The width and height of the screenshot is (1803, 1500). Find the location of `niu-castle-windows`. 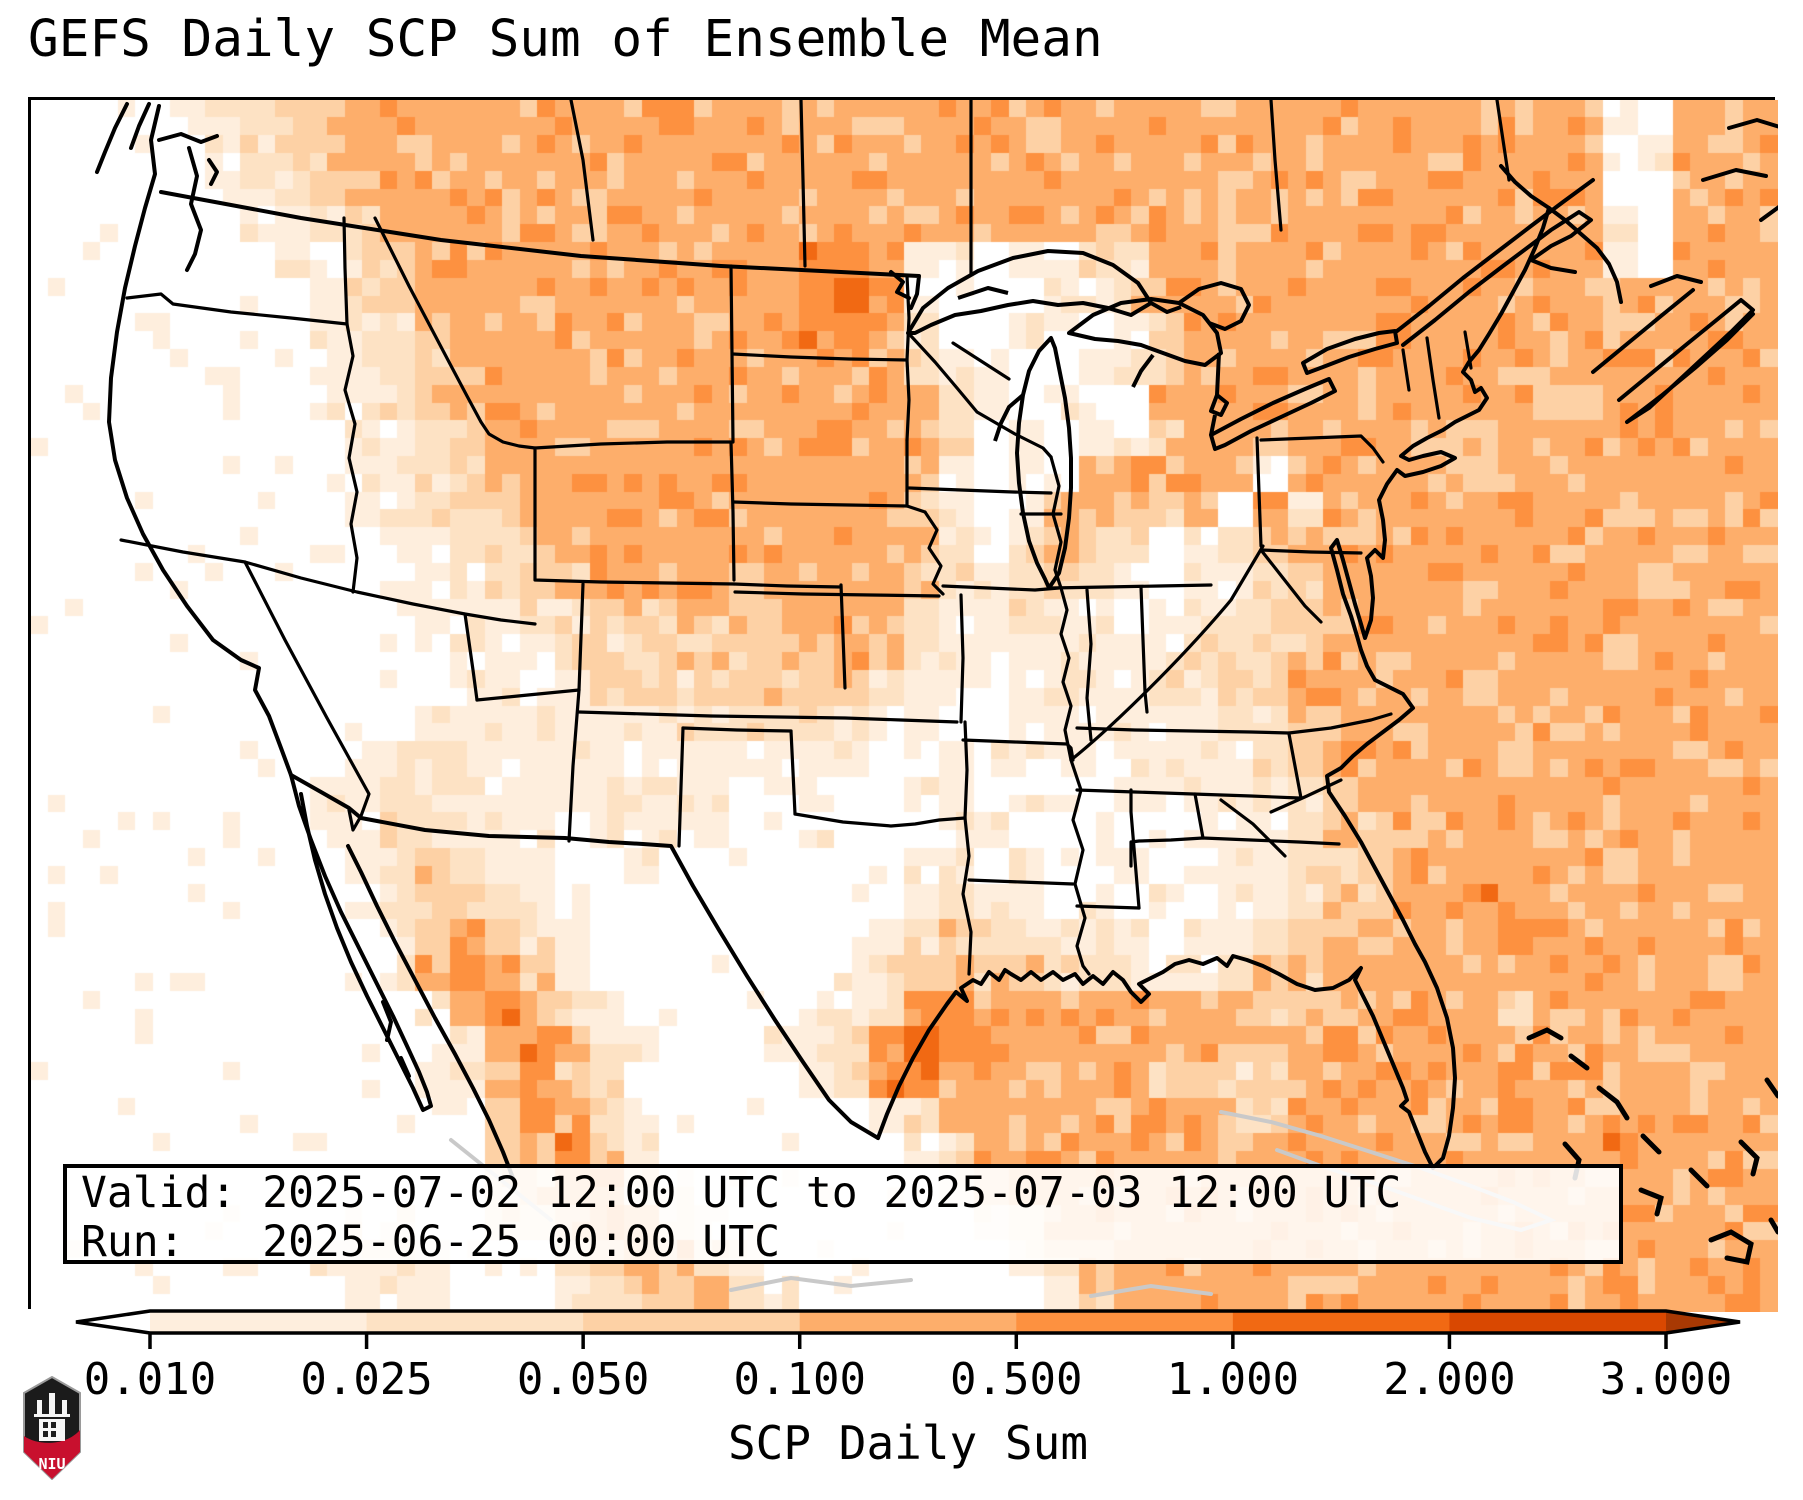

niu-castle-windows is located at coordinates (49, 1429).